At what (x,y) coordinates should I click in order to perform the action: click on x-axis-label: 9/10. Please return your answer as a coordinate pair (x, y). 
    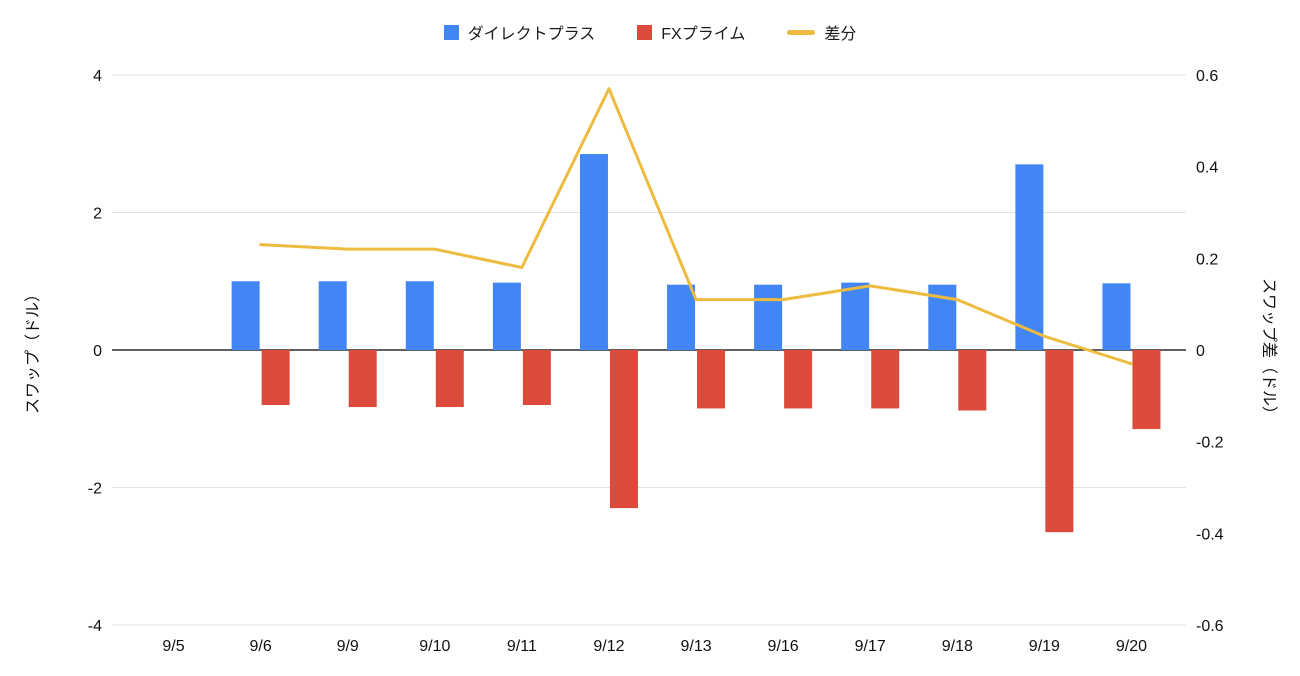
    Looking at the image, I should click on (434, 646).